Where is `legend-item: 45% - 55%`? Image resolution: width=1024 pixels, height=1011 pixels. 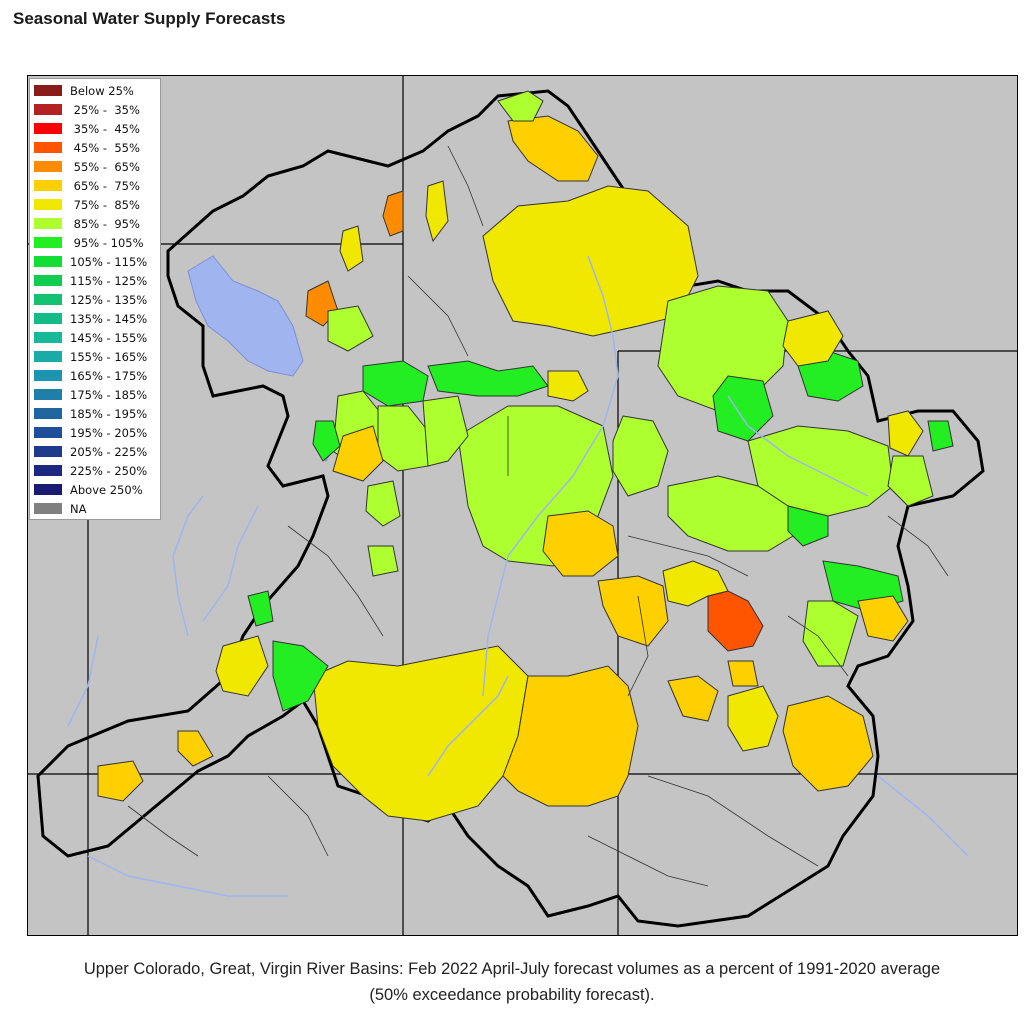
legend-item: 45% - 55% is located at coordinates (87, 147).